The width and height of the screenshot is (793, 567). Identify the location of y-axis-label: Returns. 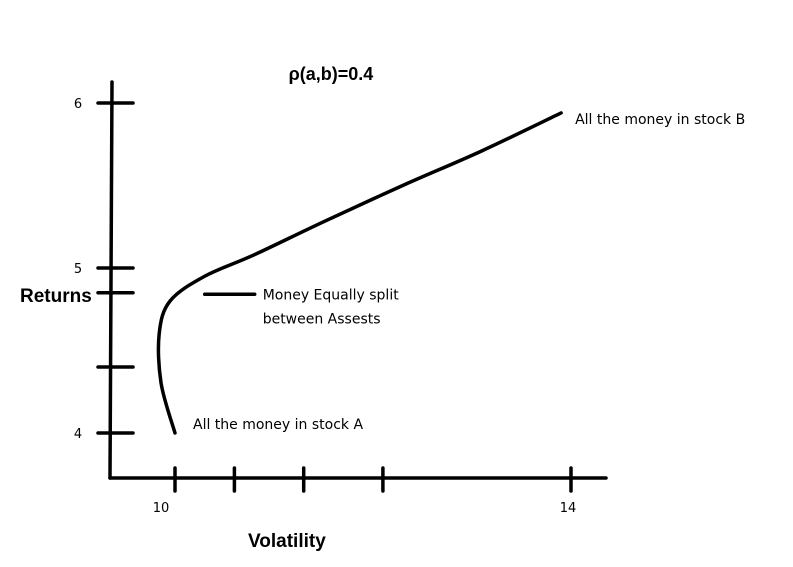
(56, 296).